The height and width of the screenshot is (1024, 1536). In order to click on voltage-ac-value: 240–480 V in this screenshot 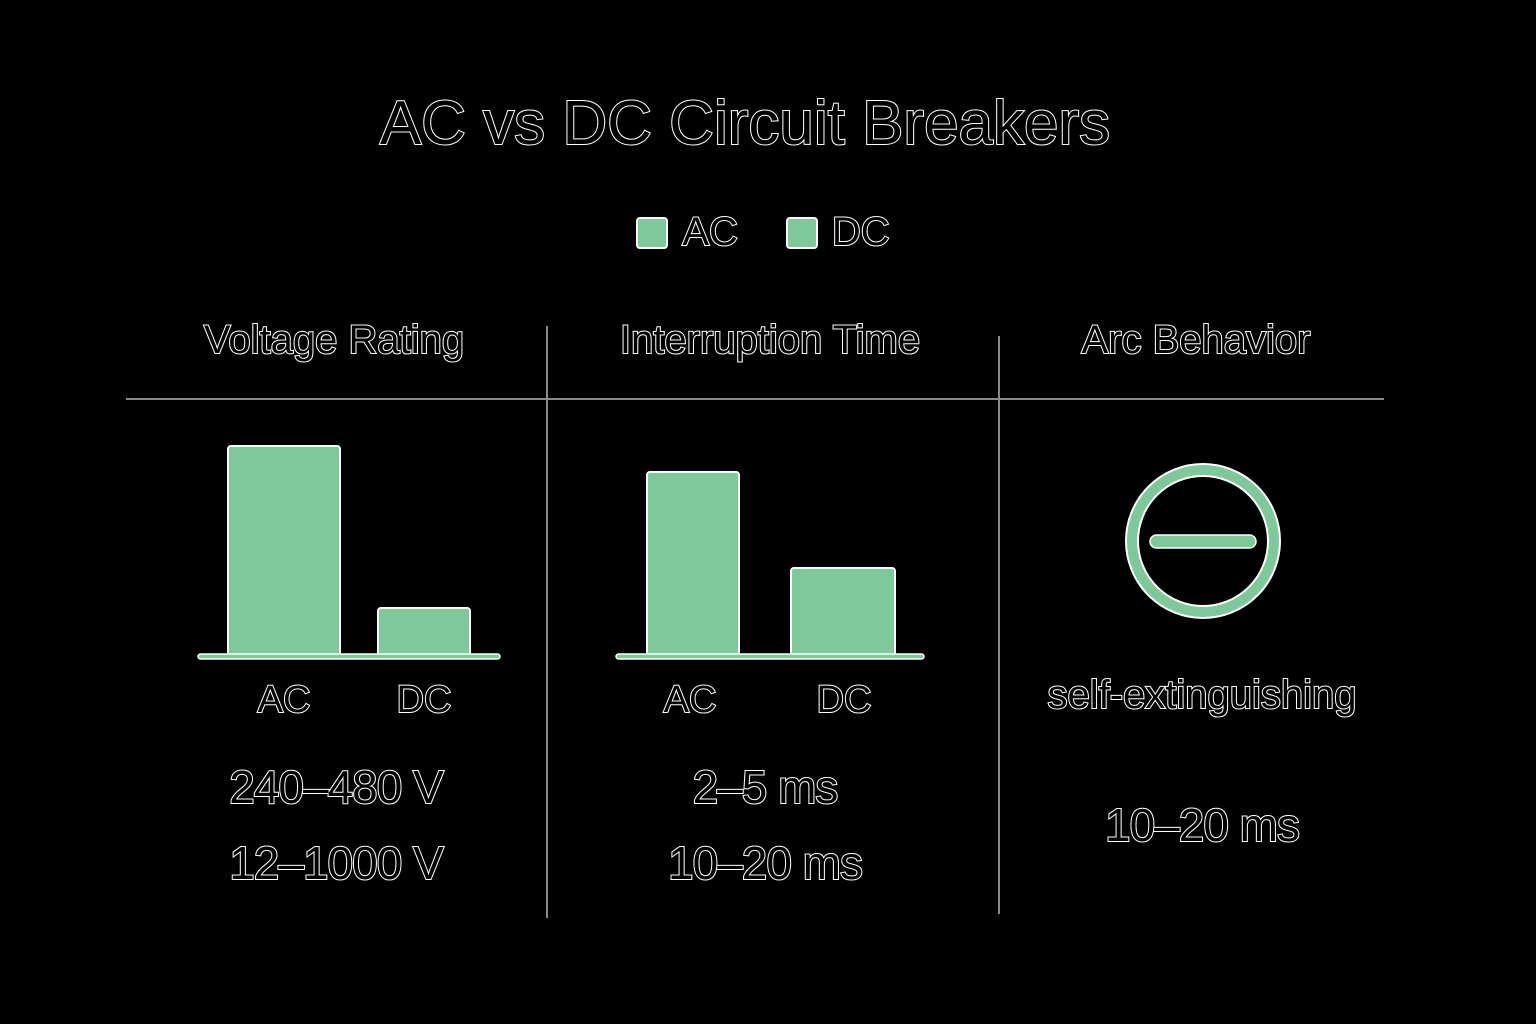, I will do `click(336, 787)`.